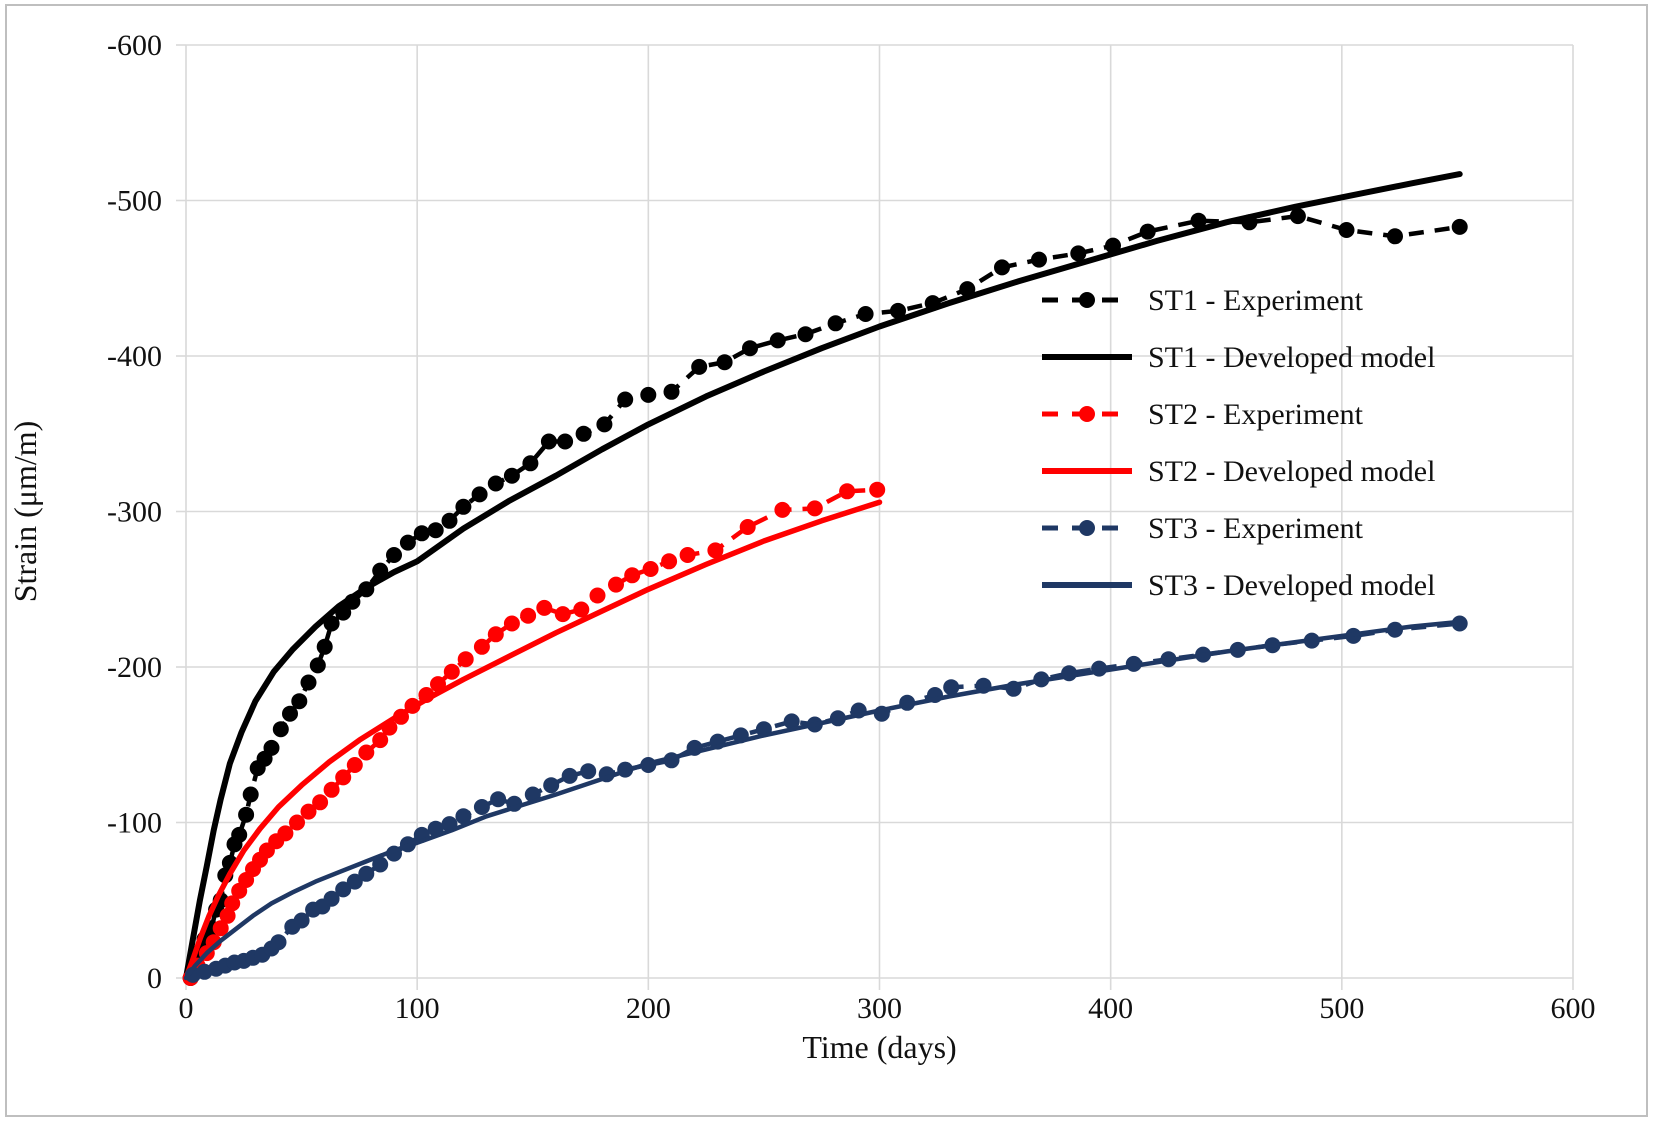 This screenshot has height=1121, width=1653. What do you see at coordinates (1110, 1008) in the screenshot?
I see `x-tick-label: 400` at bounding box center [1110, 1008].